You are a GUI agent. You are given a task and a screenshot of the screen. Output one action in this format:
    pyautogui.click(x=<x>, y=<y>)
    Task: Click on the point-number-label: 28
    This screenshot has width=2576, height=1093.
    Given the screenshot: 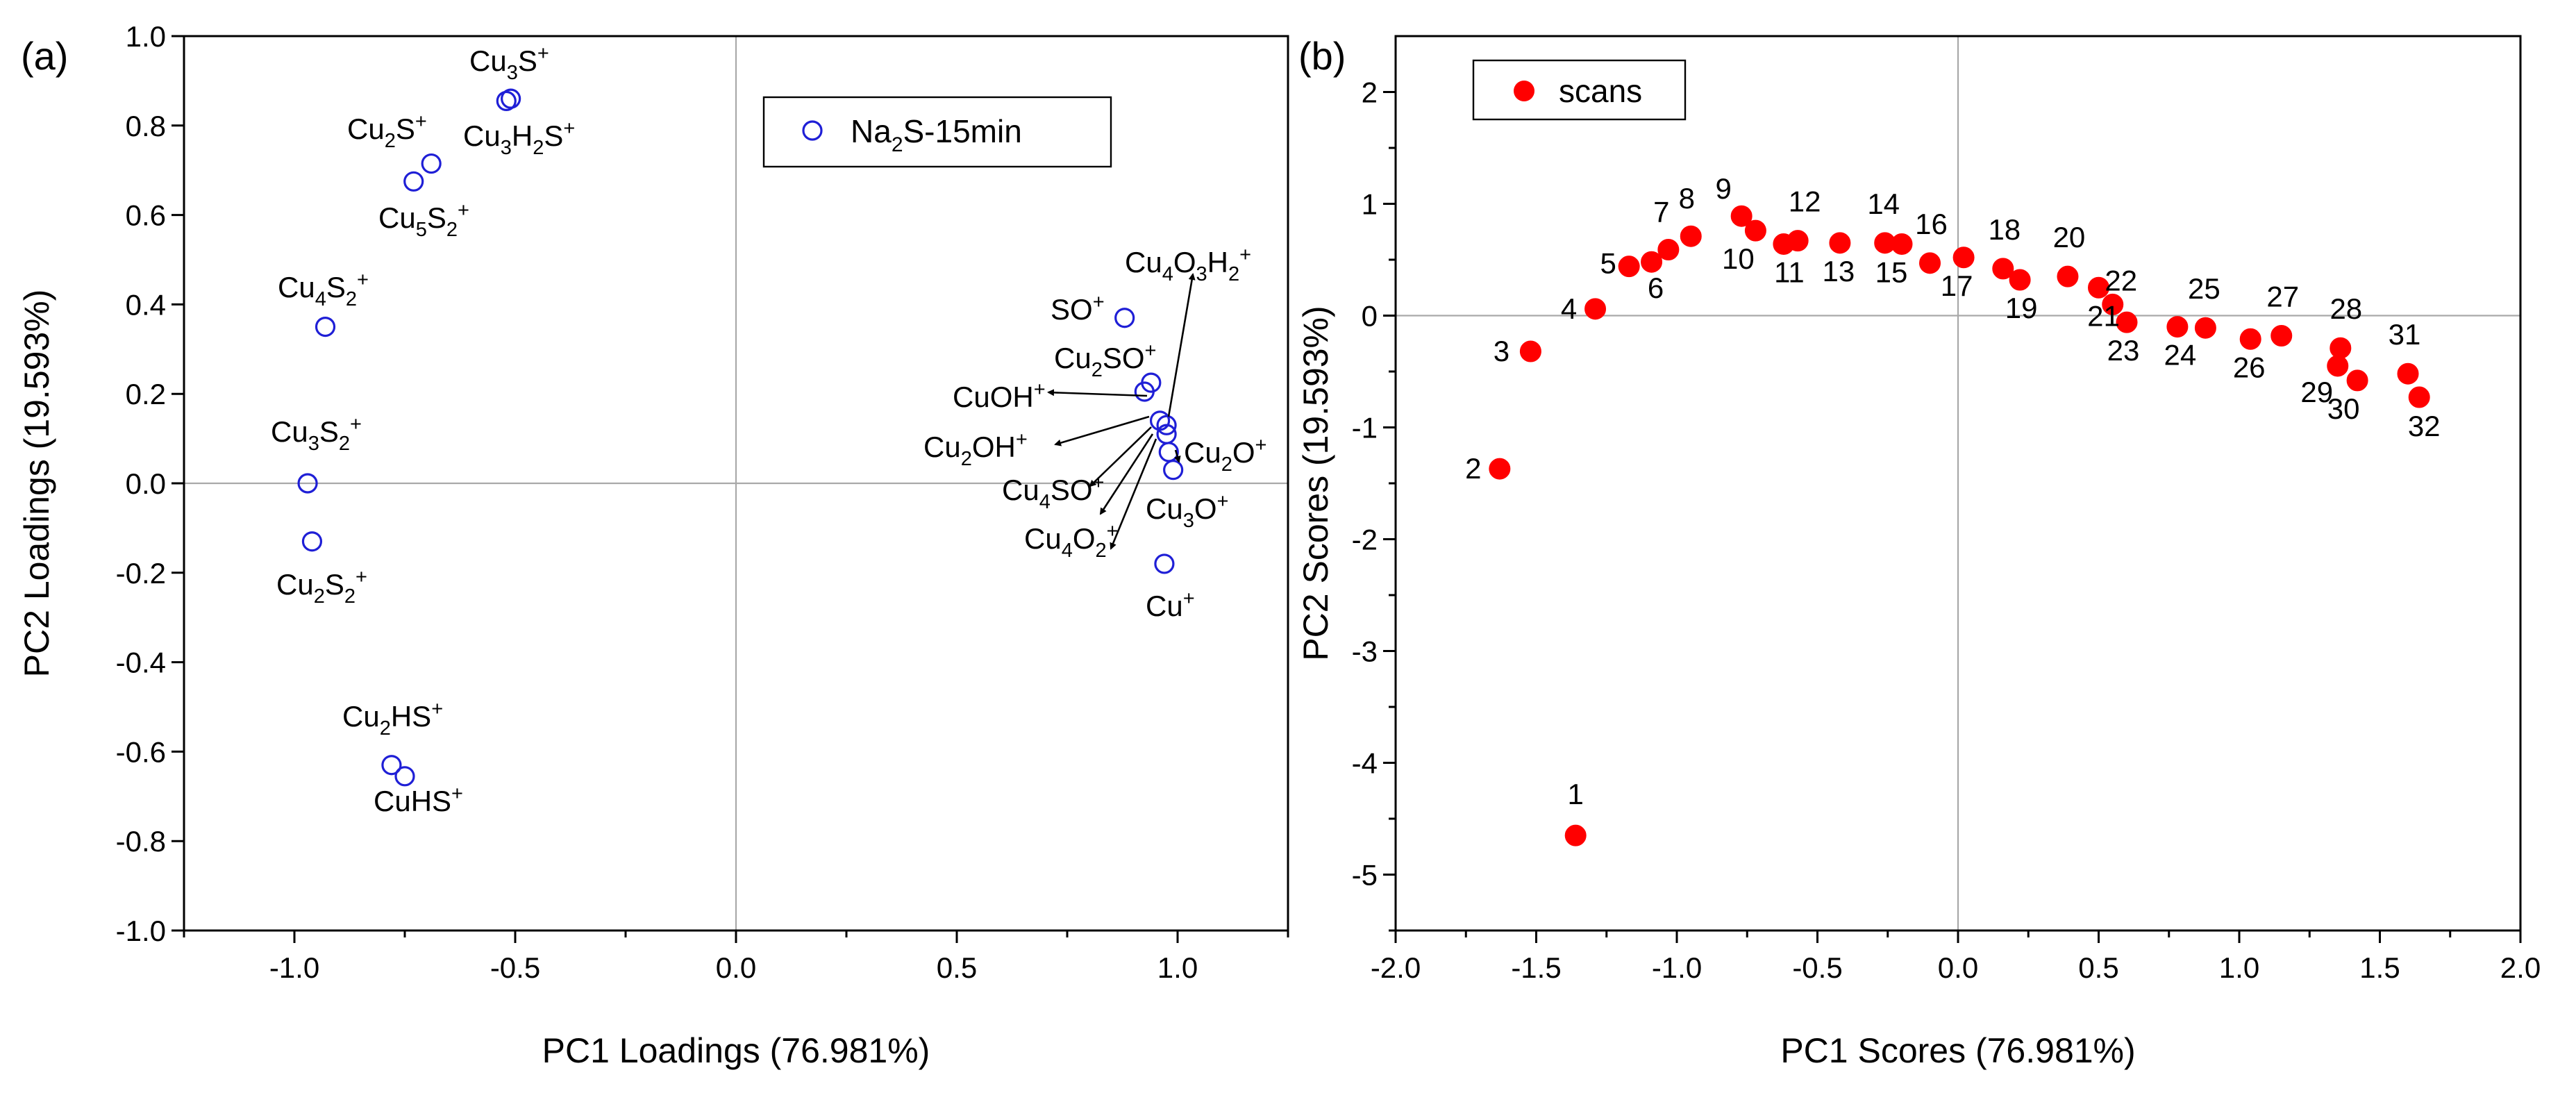 What is the action you would take?
    pyautogui.click(x=2346, y=308)
    